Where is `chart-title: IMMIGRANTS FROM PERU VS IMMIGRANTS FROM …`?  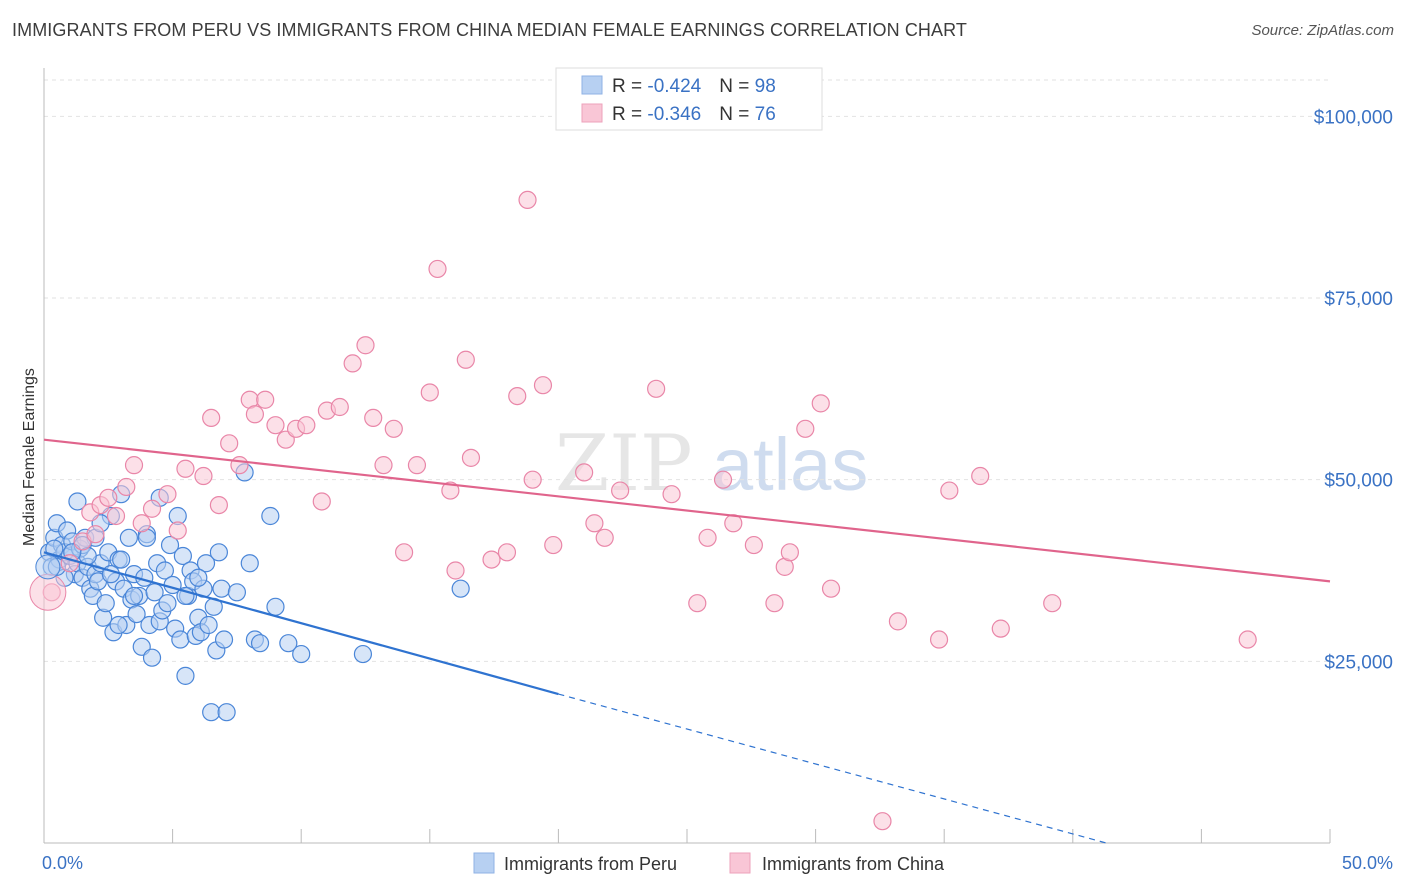
chart-title: IMMIGRANTS FROM PERU VS IMMIGRANTS FROM … is located at coordinates (490, 30).